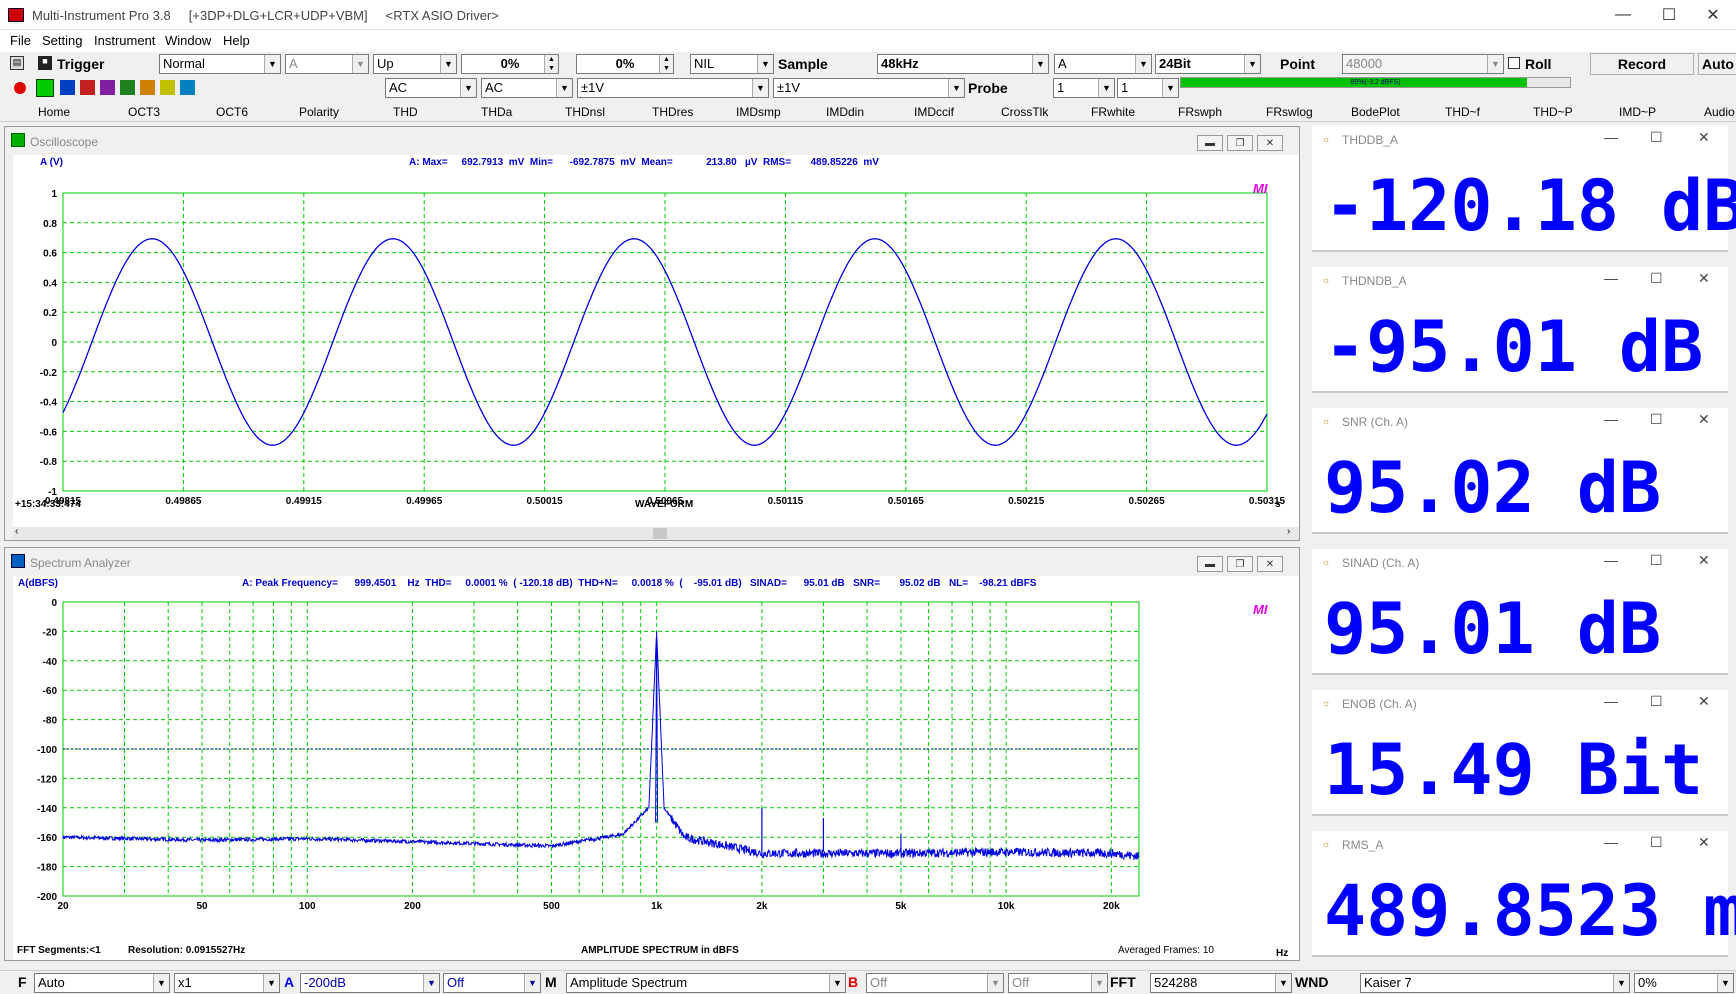 Image resolution: width=1736 pixels, height=994 pixels. Describe the element at coordinates (50, 254) in the screenshot. I see `osc-y-tick: 0.6` at that location.